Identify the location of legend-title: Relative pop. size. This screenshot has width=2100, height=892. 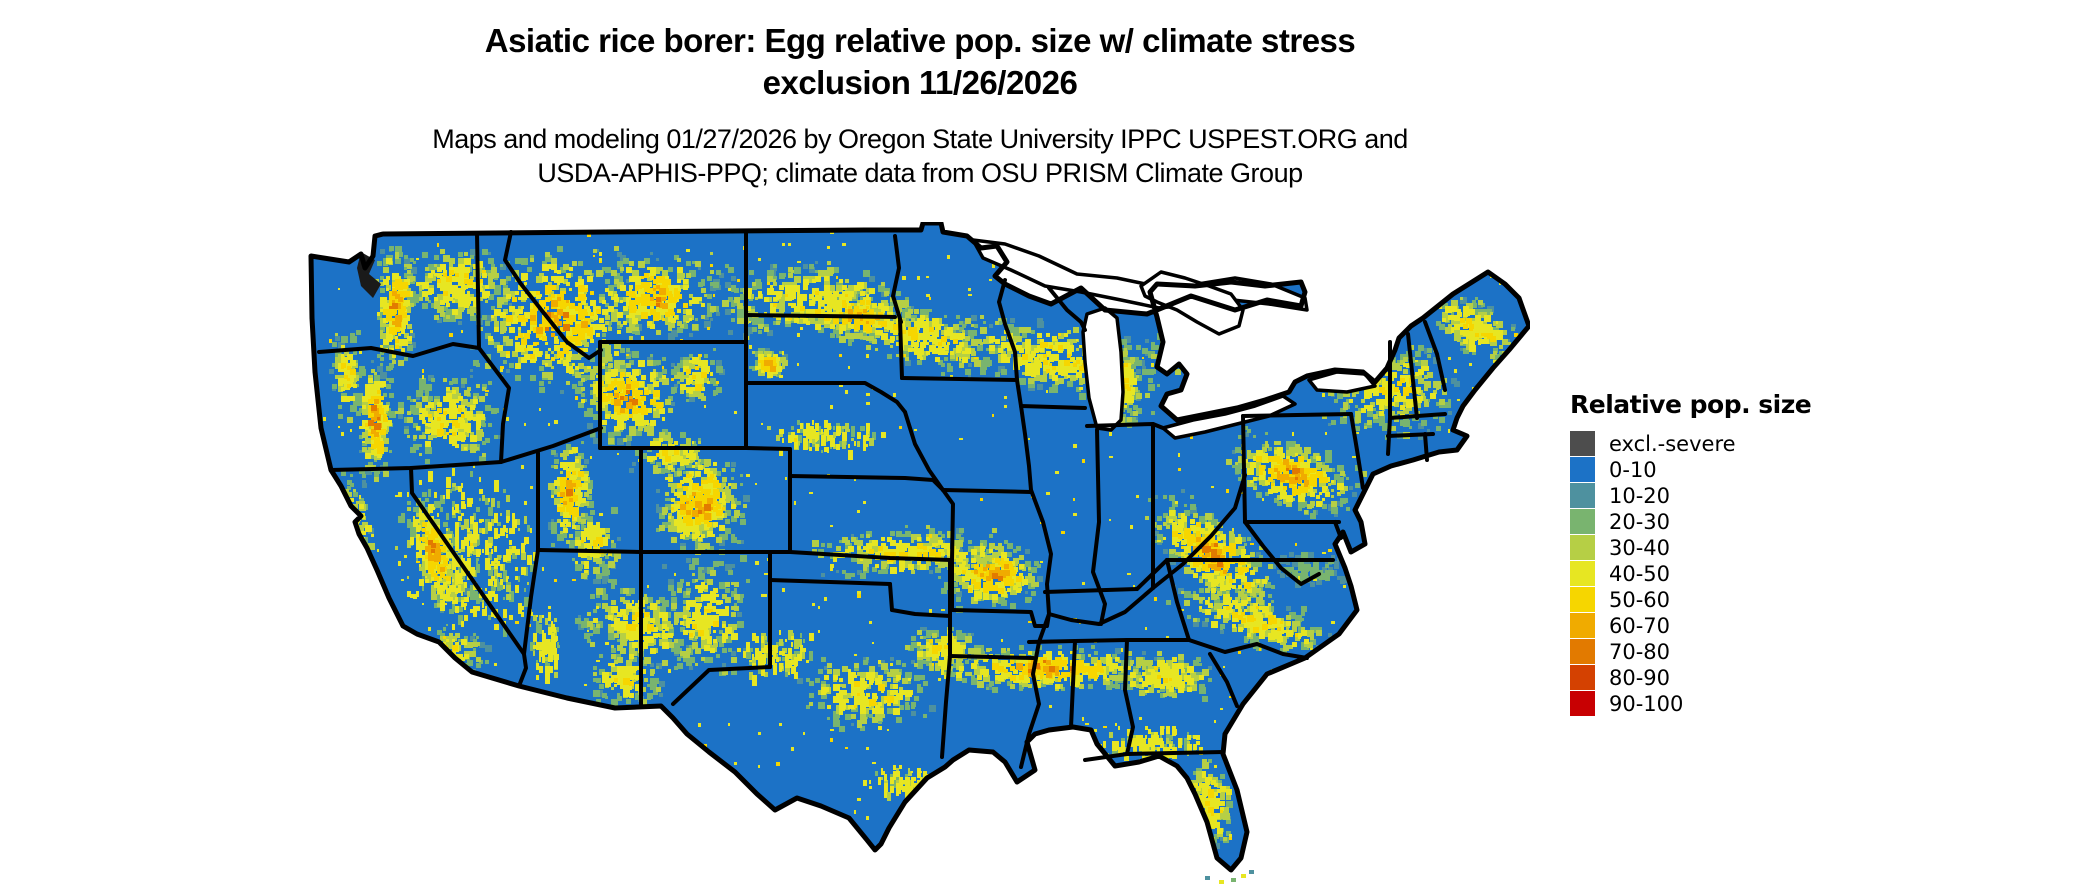
(1691, 404).